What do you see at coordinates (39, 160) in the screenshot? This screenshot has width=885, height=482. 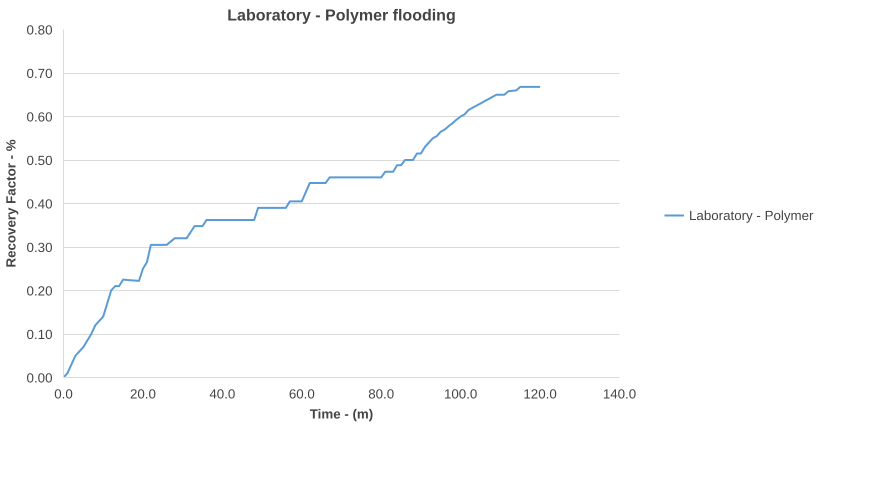 I see `y-tick-label: 0.50` at bounding box center [39, 160].